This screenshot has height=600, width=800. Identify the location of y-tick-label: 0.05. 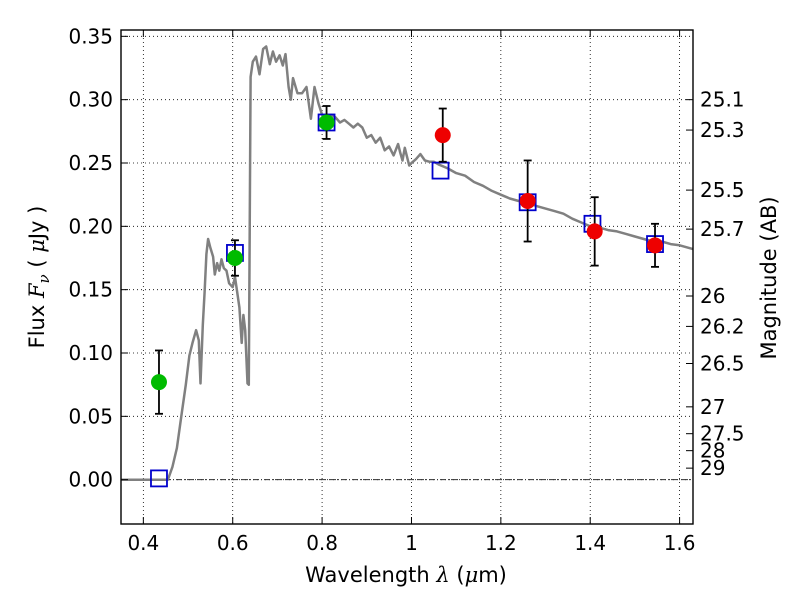
(90, 416).